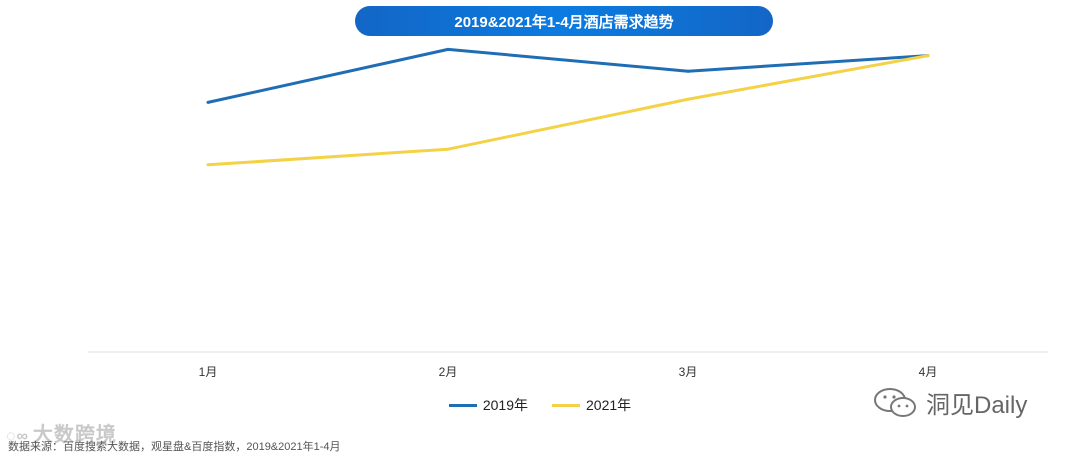 The width and height of the screenshot is (1080, 454). Describe the element at coordinates (462, 405) in the screenshot. I see `legend-swatch-2019` at that location.